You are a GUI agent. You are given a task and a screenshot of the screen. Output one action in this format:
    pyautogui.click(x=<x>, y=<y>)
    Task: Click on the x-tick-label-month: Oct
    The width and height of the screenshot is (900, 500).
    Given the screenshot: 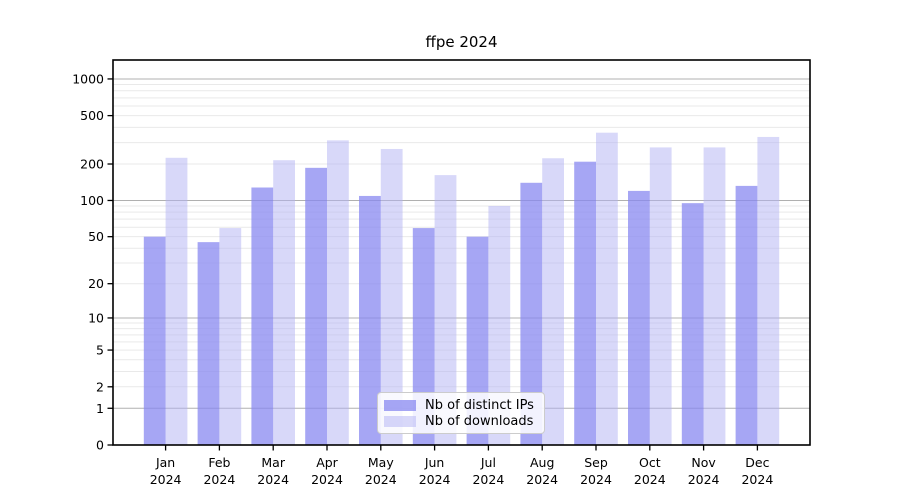 What is the action you would take?
    pyautogui.click(x=650, y=462)
    